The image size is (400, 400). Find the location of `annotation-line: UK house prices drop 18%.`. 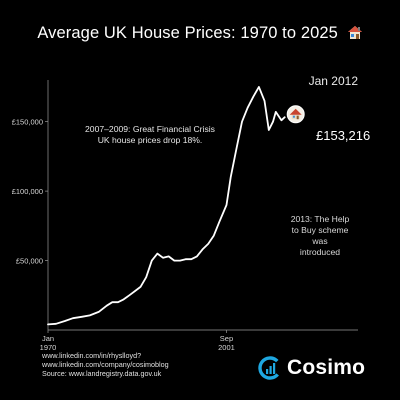

annotation-line: UK house prices drop 18%. is located at coordinates (150, 140).